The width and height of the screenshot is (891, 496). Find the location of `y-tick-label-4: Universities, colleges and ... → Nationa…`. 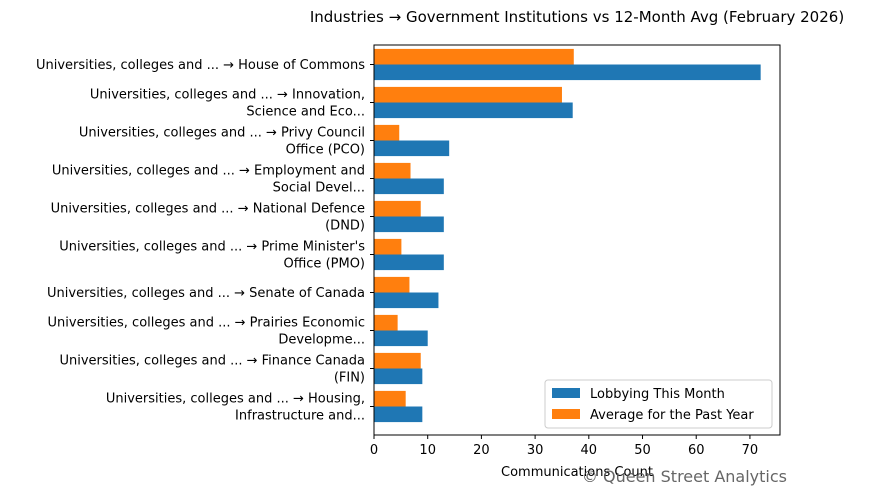

y-tick-label-4: Universities, colleges and ... → Nationa… is located at coordinates (208, 218).